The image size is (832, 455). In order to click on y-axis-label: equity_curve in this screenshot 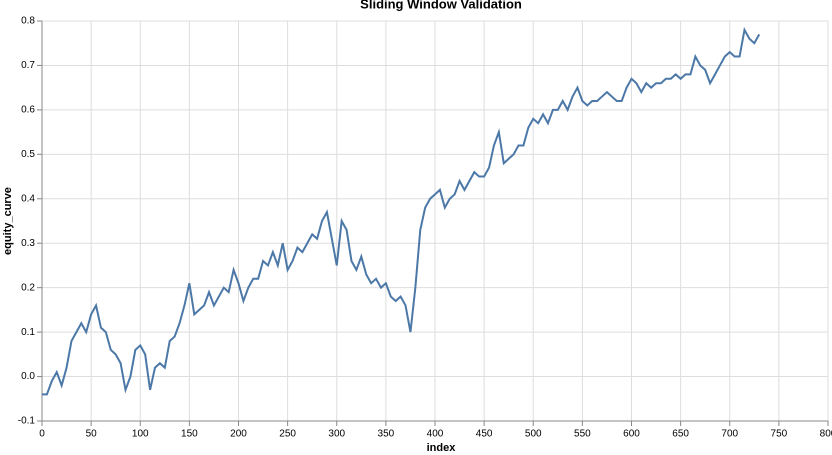, I will do `click(8, 221)`.